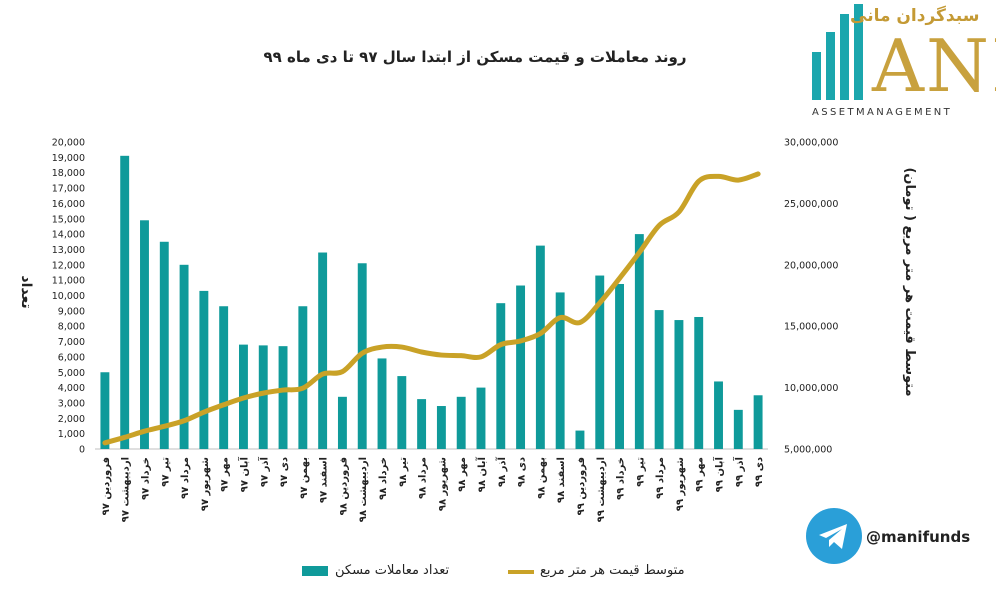 The height and width of the screenshot is (590, 996). Describe the element at coordinates (68, 235) in the screenshot. I see `y-left-tick-label: 14,000` at that location.